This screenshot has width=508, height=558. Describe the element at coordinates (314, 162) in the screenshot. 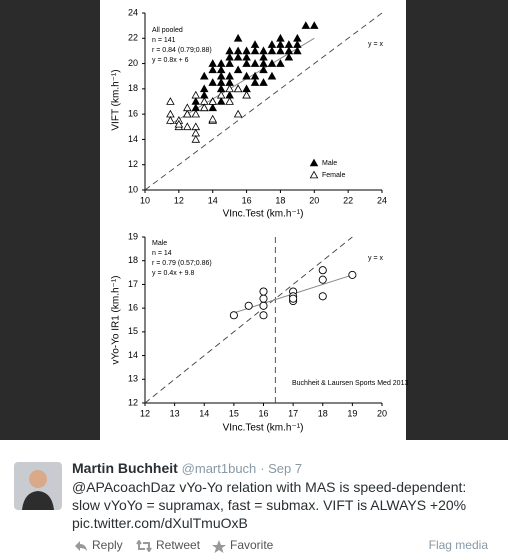

I see `legend-marker` at that location.